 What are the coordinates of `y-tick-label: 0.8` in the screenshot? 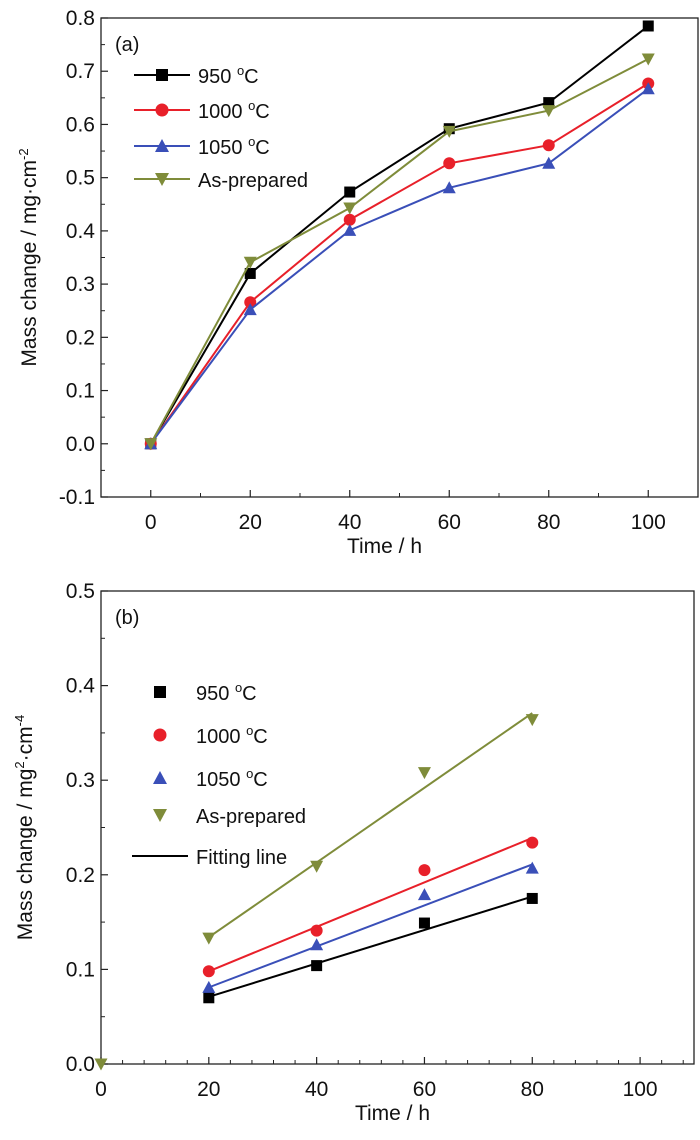 It's located at (80, 18).